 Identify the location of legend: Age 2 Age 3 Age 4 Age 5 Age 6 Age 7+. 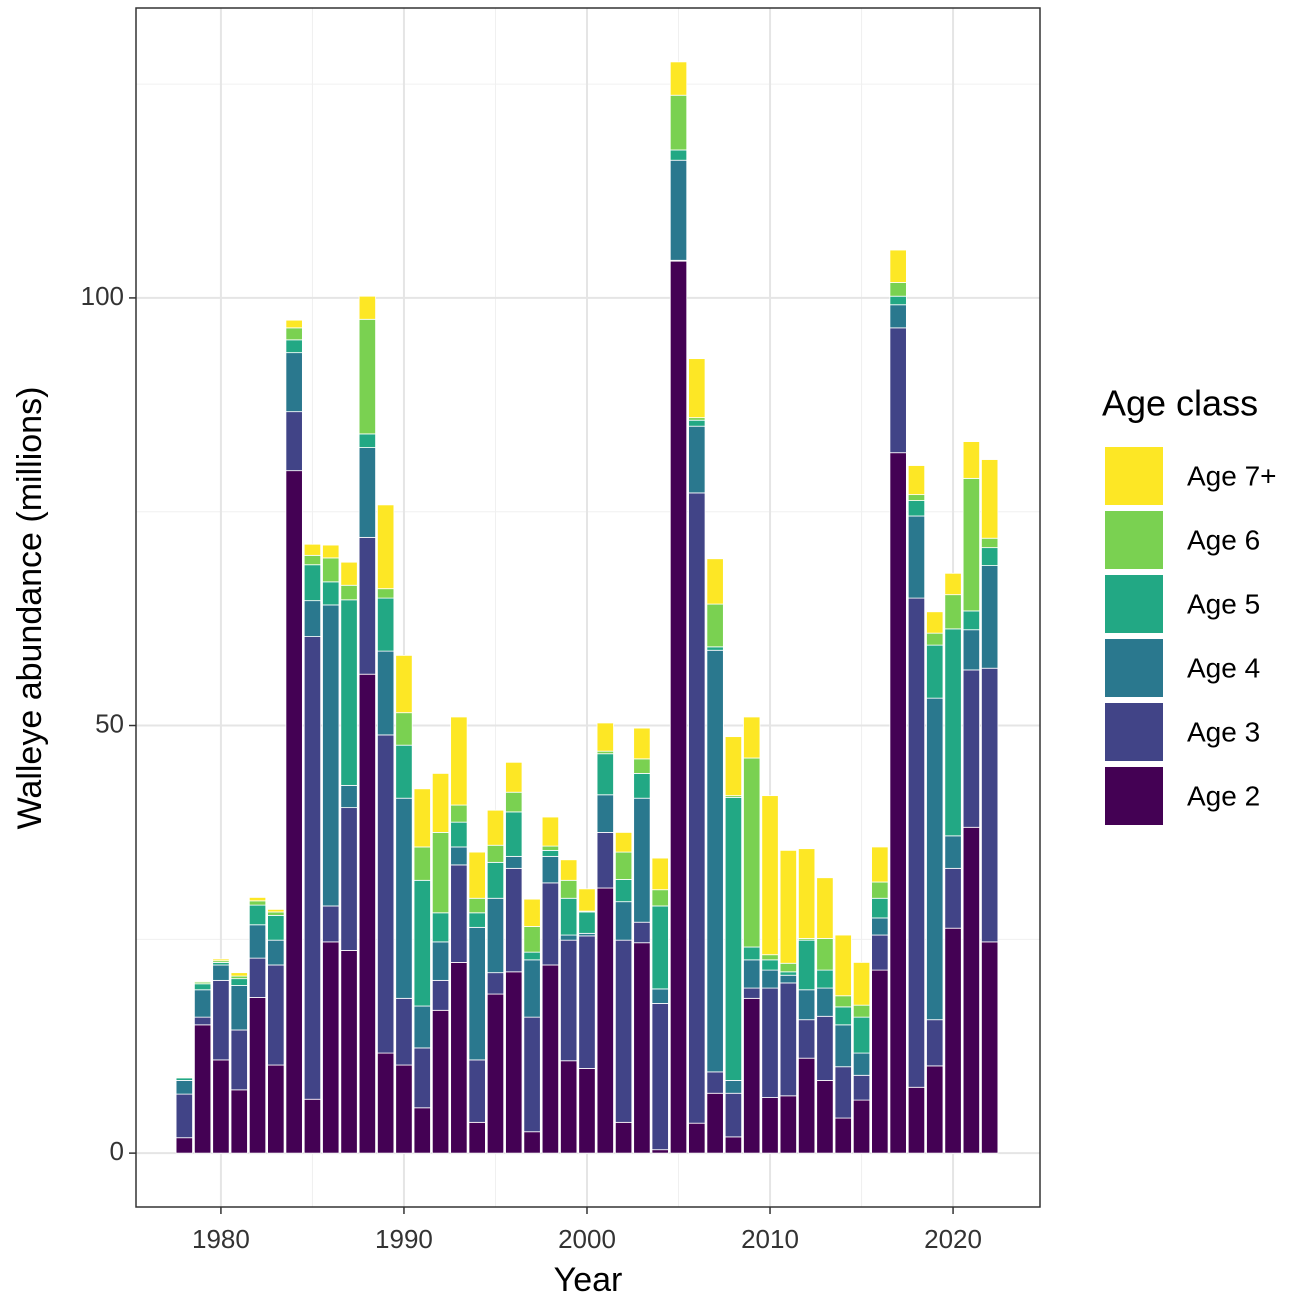
(1190, 636).